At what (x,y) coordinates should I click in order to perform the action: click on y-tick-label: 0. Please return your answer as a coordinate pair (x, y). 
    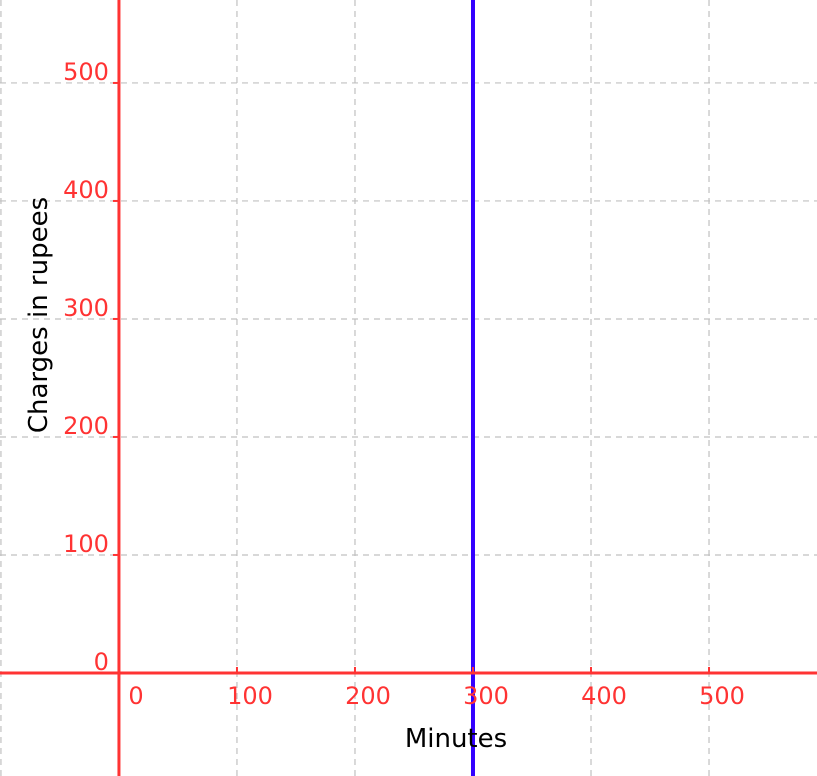
    Looking at the image, I should click on (101, 662).